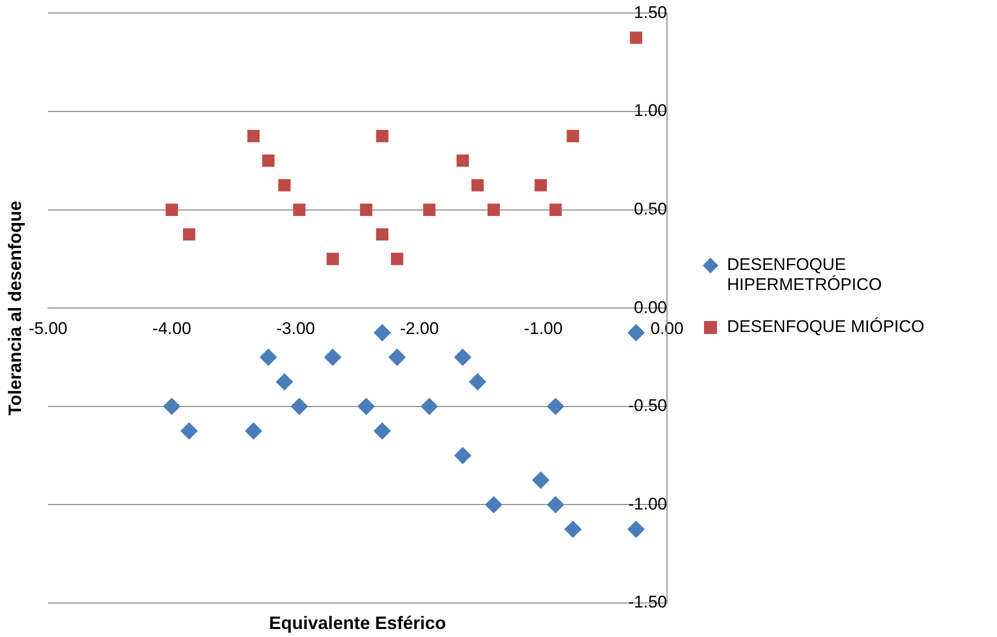 Image resolution: width=997 pixels, height=637 pixels. I want to click on legend-label: DESENFOQUE MIÓPICO, so click(825, 327).